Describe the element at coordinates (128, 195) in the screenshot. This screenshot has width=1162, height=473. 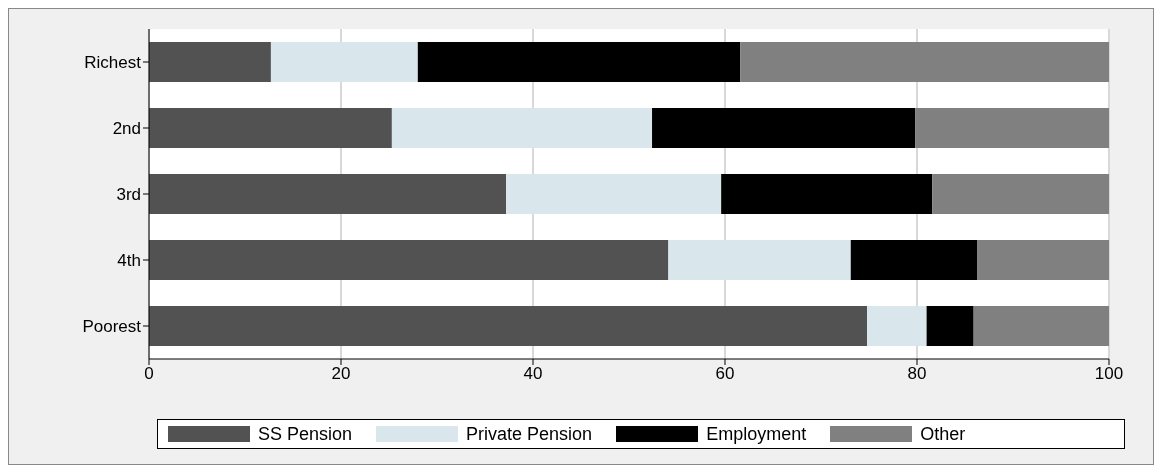
I see `y-tick-label: 3rd` at that location.